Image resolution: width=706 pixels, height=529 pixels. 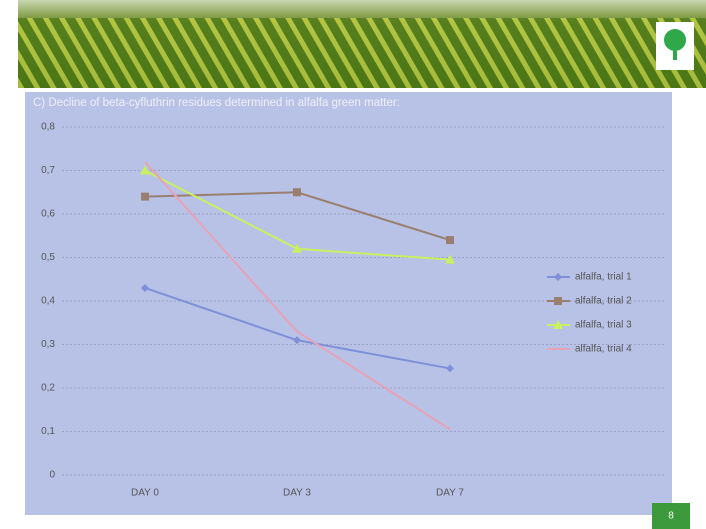 What do you see at coordinates (603, 277) in the screenshot?
I see `legend-label: alfalfa, trial 1` at bounding box center [603, 277].